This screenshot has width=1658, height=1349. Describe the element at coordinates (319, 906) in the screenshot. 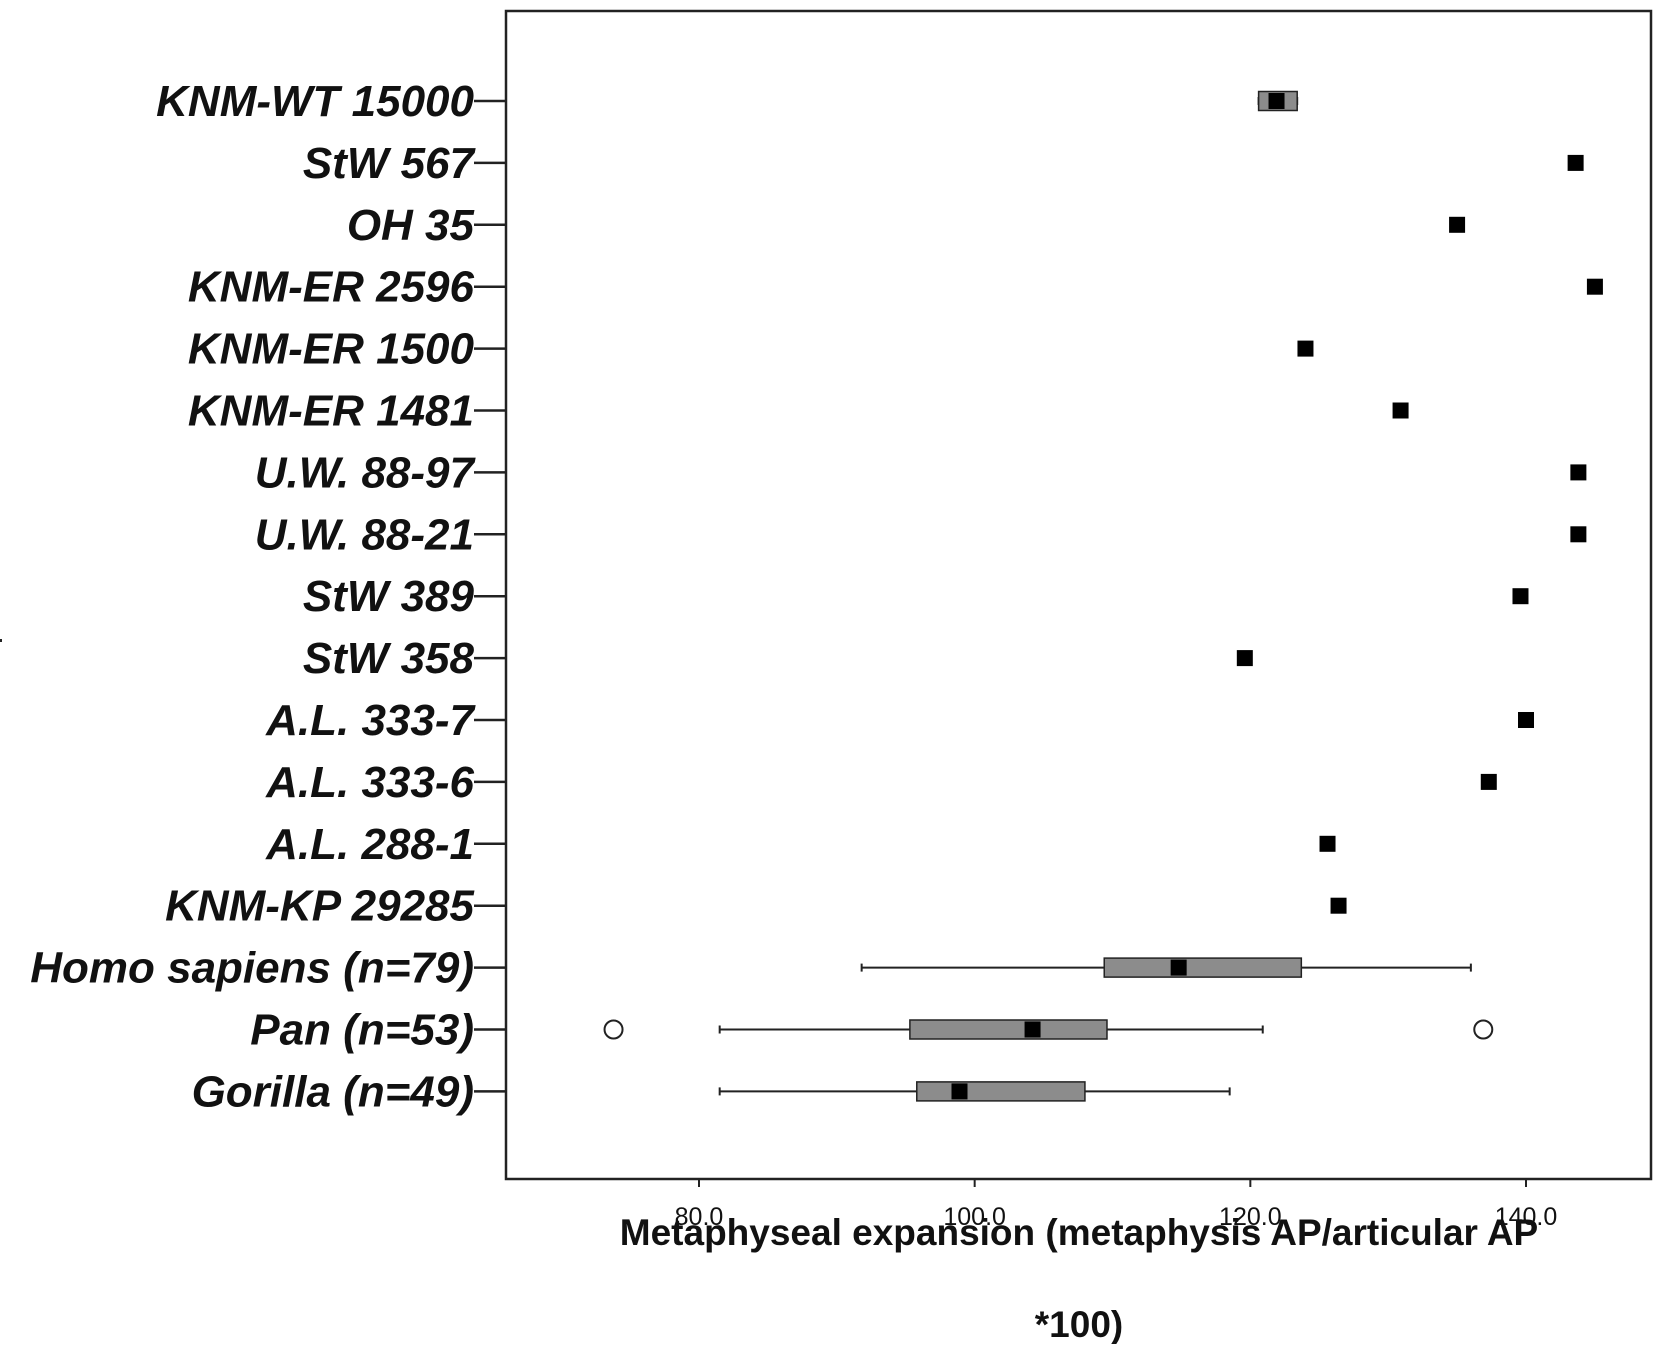

I see `category-label: KNM-KP 29285` at that location.